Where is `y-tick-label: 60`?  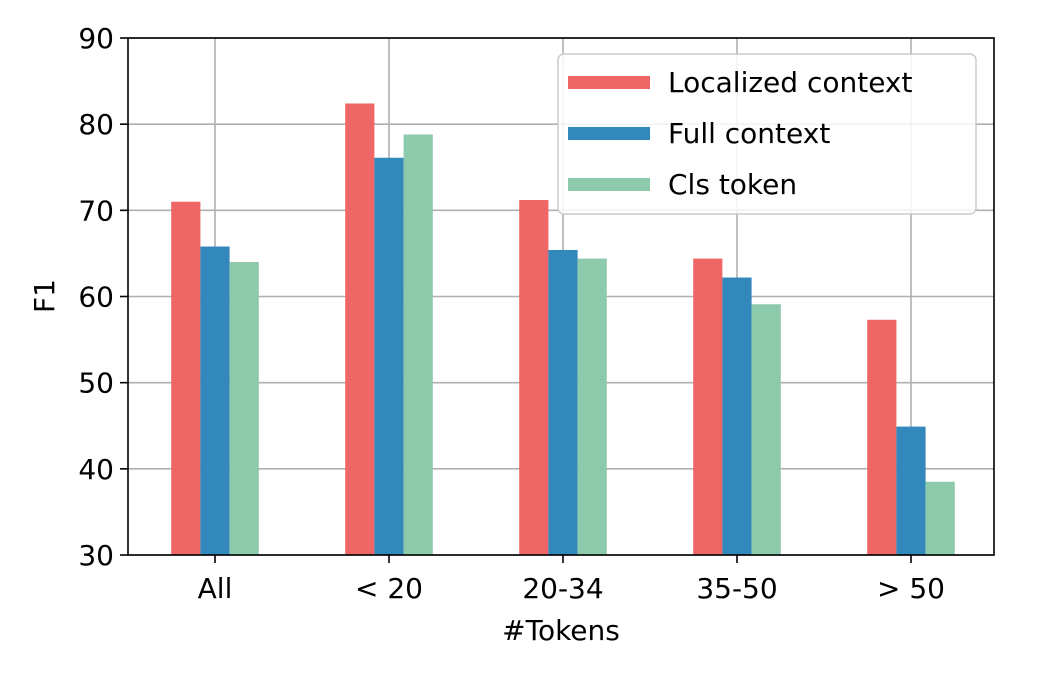 y-tick-label: 60 is located at coordinates (96, 297).